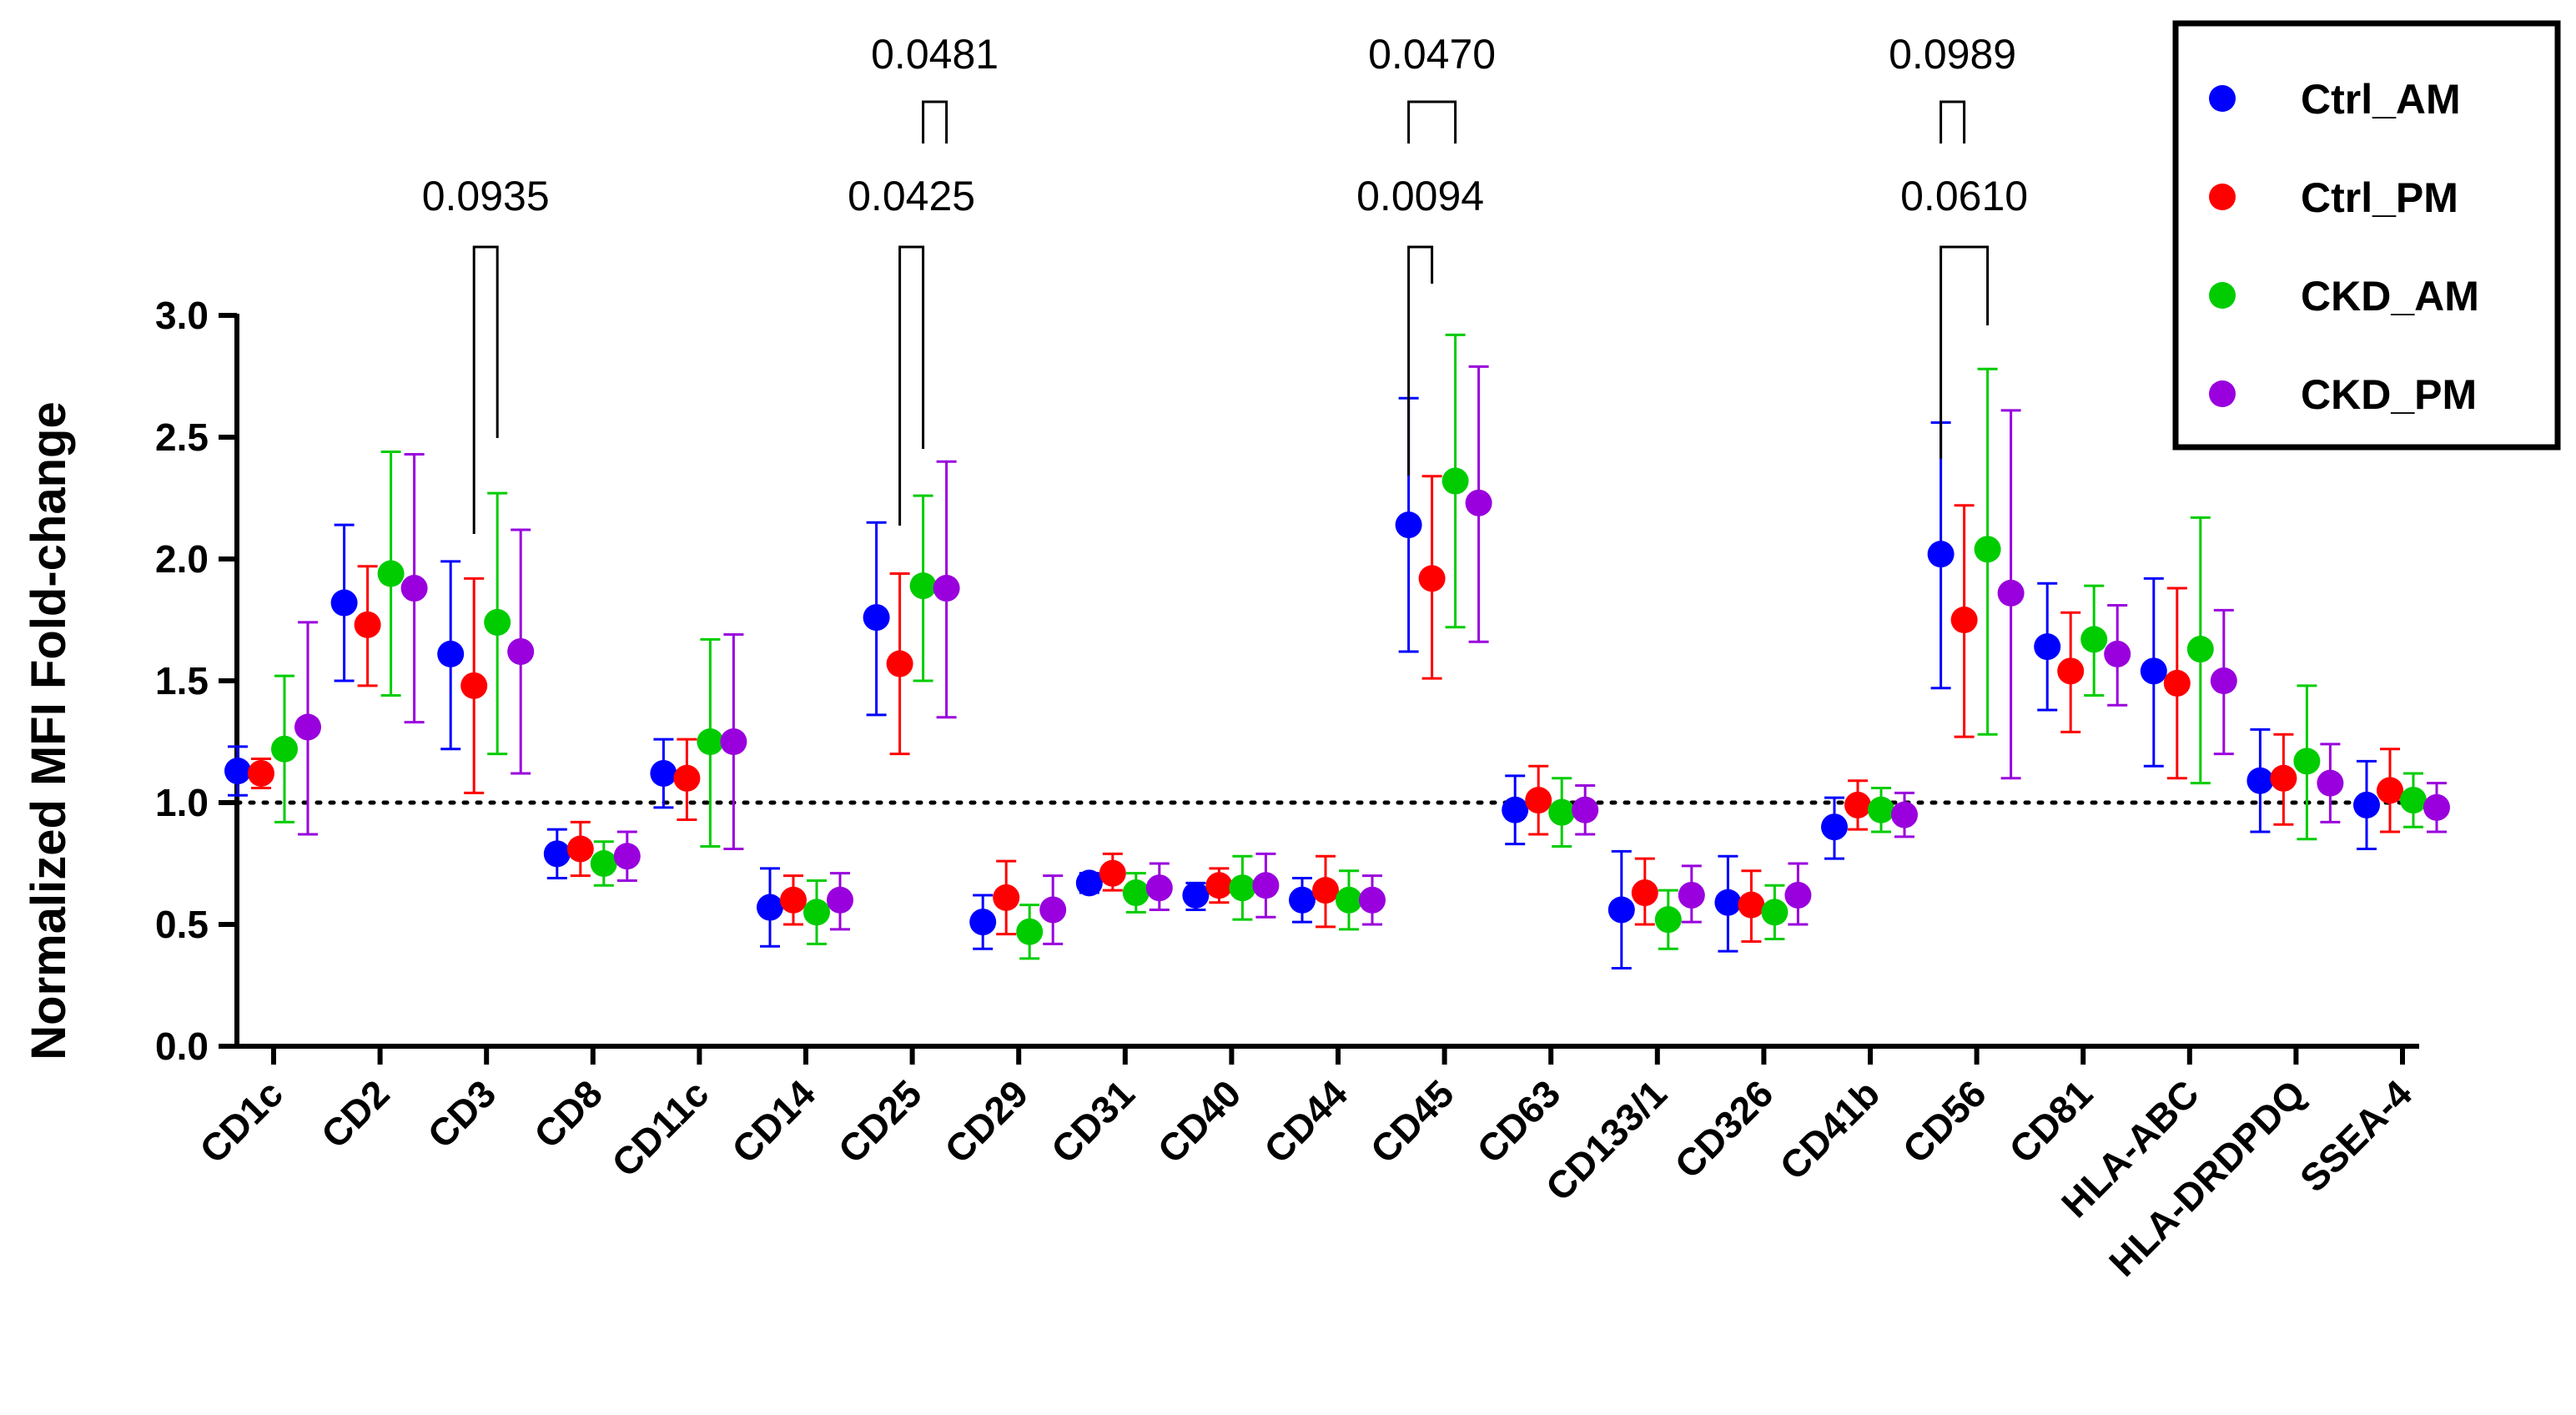  I want to click on p-value-label: 0.0425, so click(911, 196).